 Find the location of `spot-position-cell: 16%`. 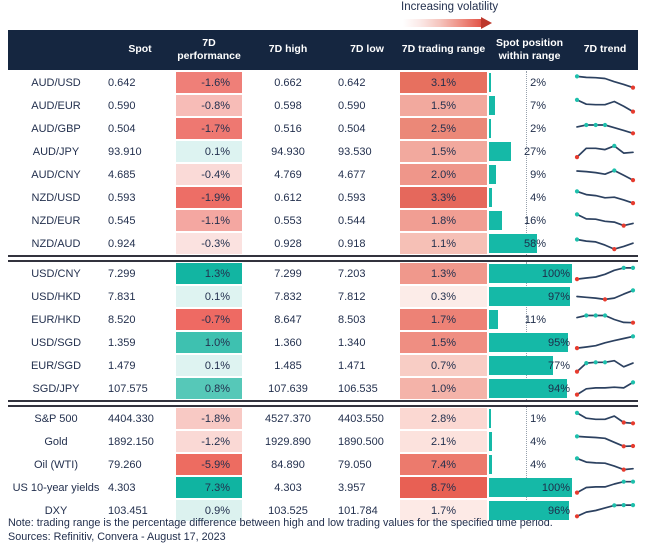

spot-position-cell: 16% is located at coordinates (529, 220).